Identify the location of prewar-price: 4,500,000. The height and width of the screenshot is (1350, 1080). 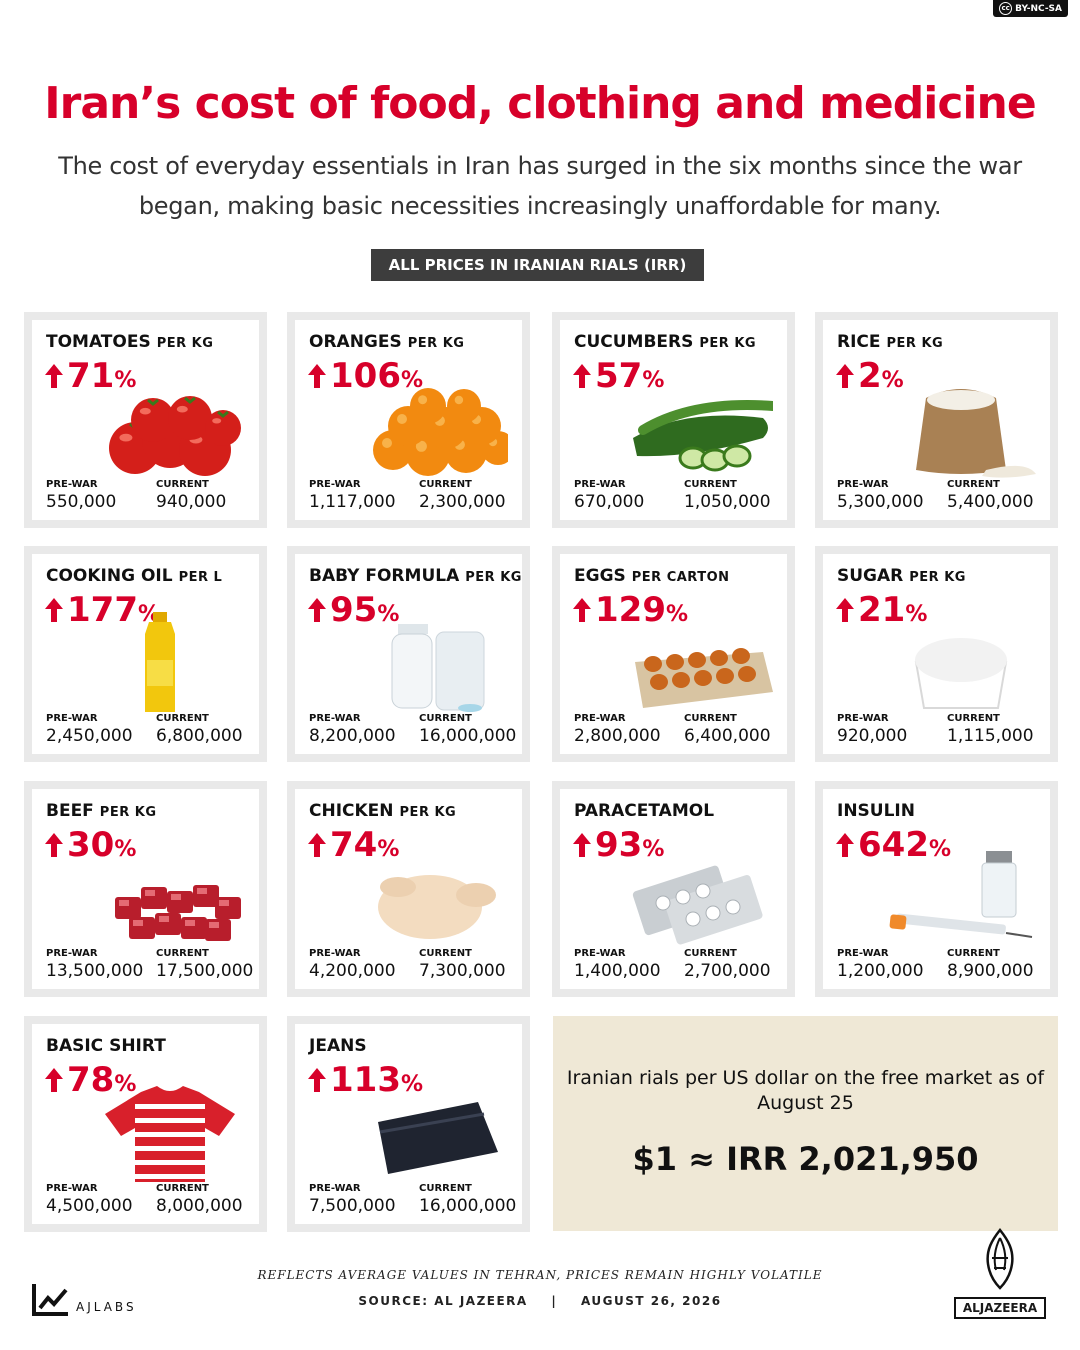
(89, 1206).